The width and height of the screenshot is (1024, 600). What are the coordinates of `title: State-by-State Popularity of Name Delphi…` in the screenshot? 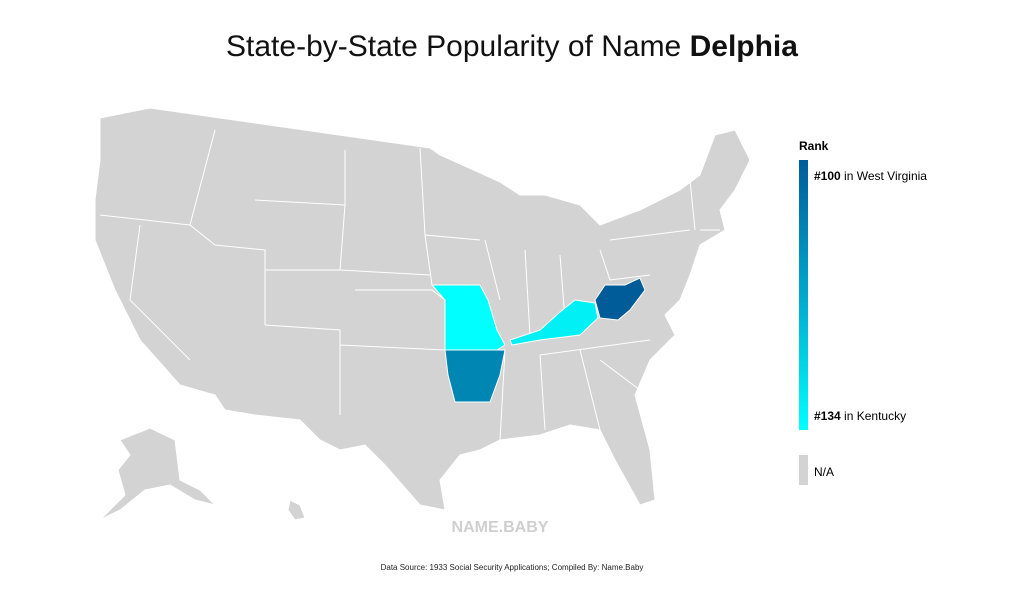 It's located at (512, 47).